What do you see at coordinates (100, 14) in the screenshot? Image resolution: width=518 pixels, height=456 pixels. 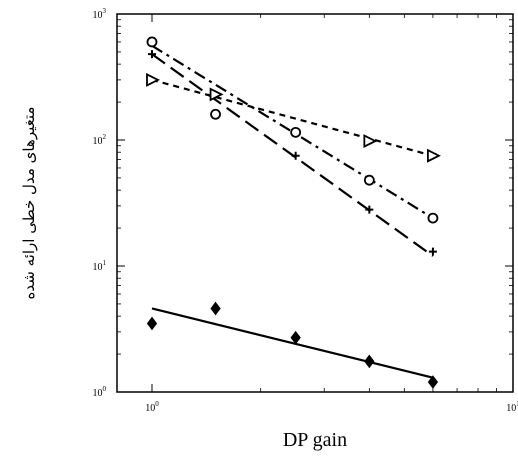 I see `y-tick-label: 10³` at bounding box center [100, 14].